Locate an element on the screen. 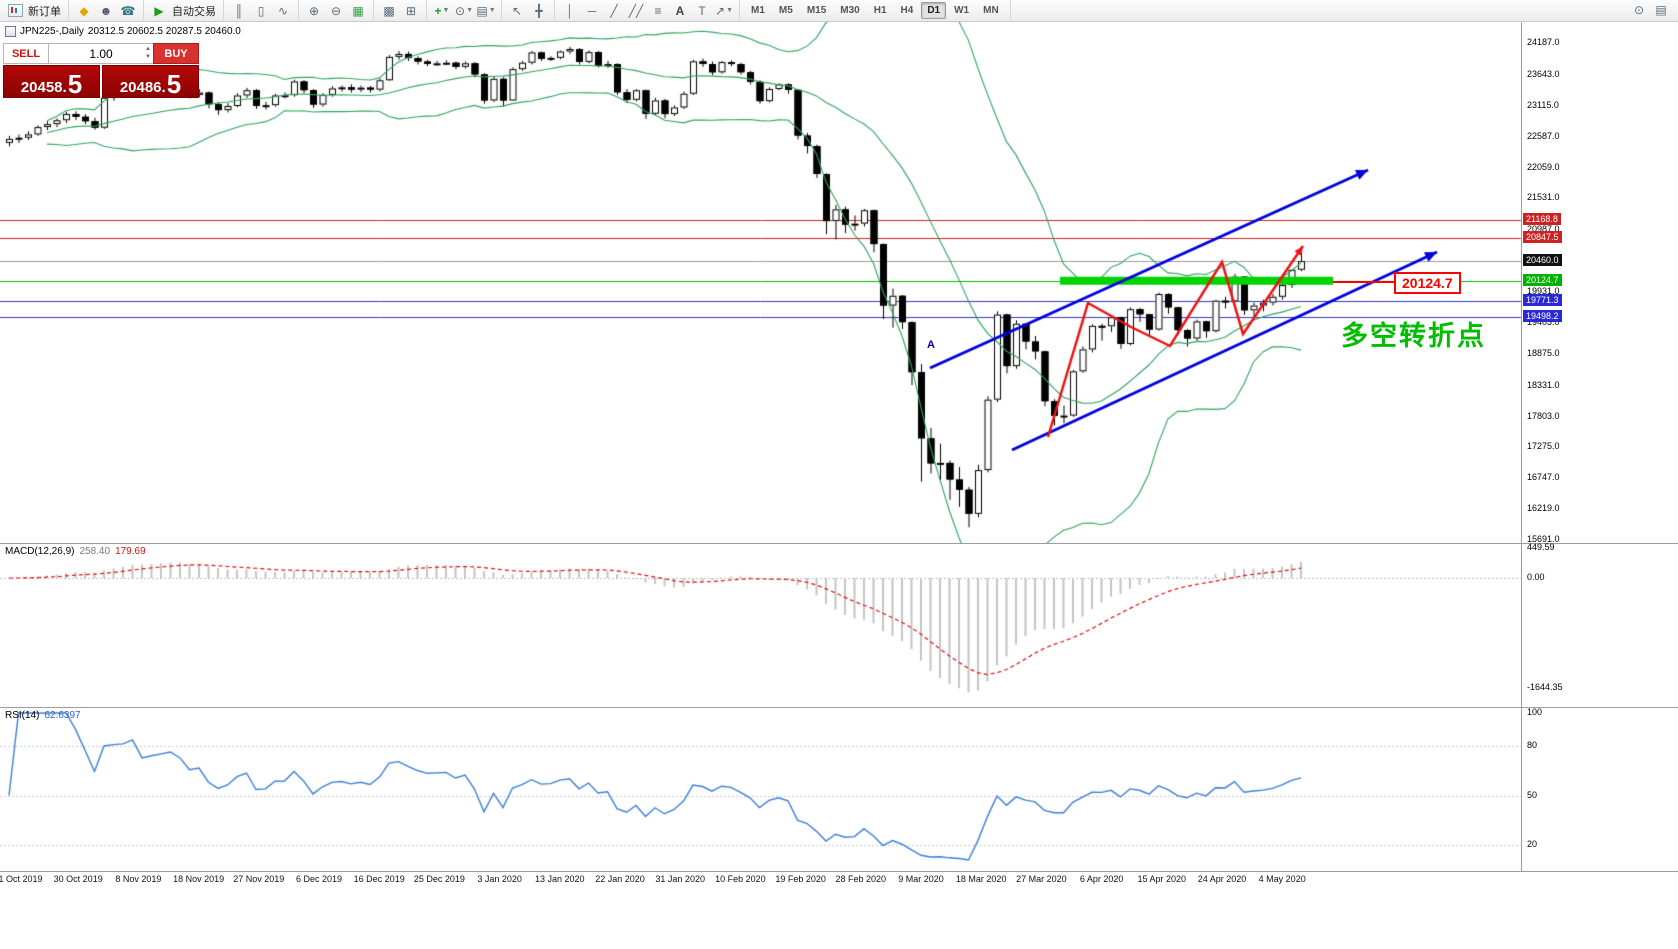  rsi-axis-label: 100 is located at coordinates (1535, 712).